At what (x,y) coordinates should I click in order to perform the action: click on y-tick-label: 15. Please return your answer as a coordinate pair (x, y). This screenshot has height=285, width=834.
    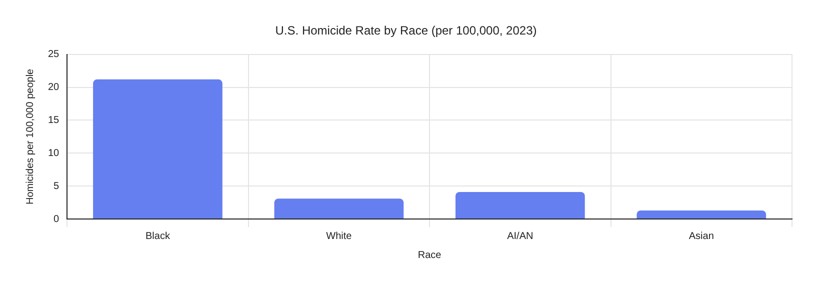
    Looking at the image, I should click on (54, 120).